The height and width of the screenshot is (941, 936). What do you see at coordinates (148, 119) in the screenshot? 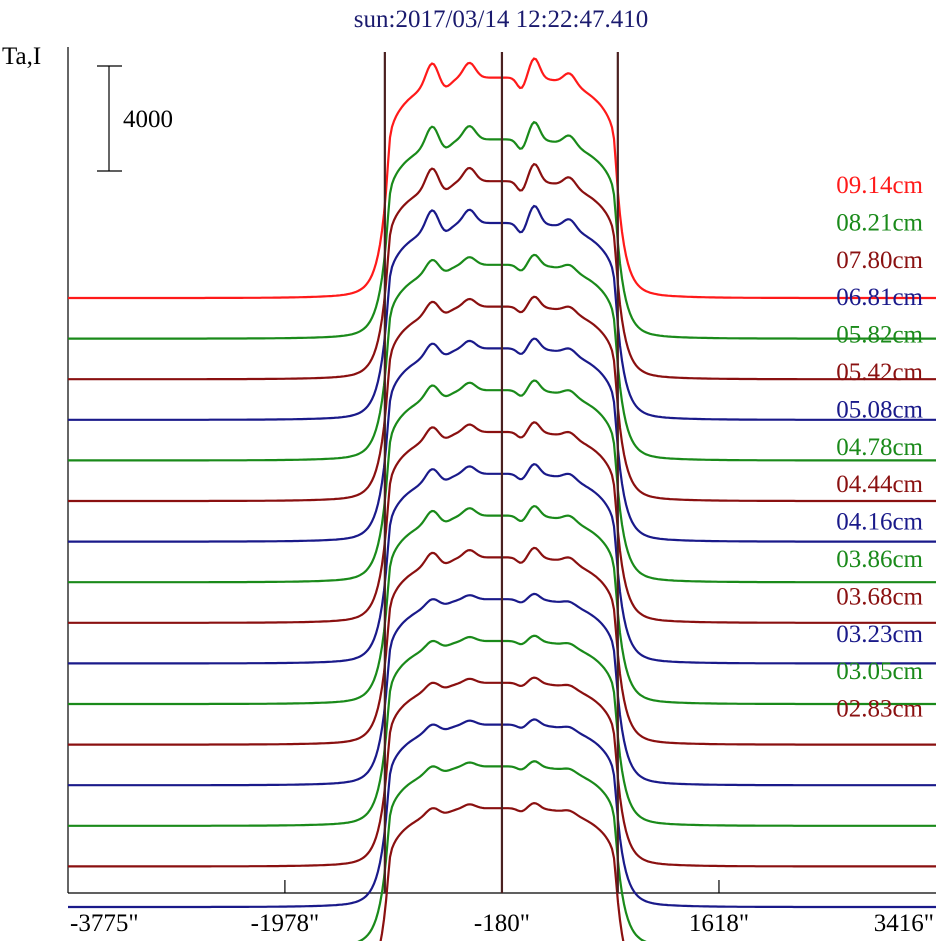
I see `scale-bar-label: 4000` at bounding box center [148, 119].